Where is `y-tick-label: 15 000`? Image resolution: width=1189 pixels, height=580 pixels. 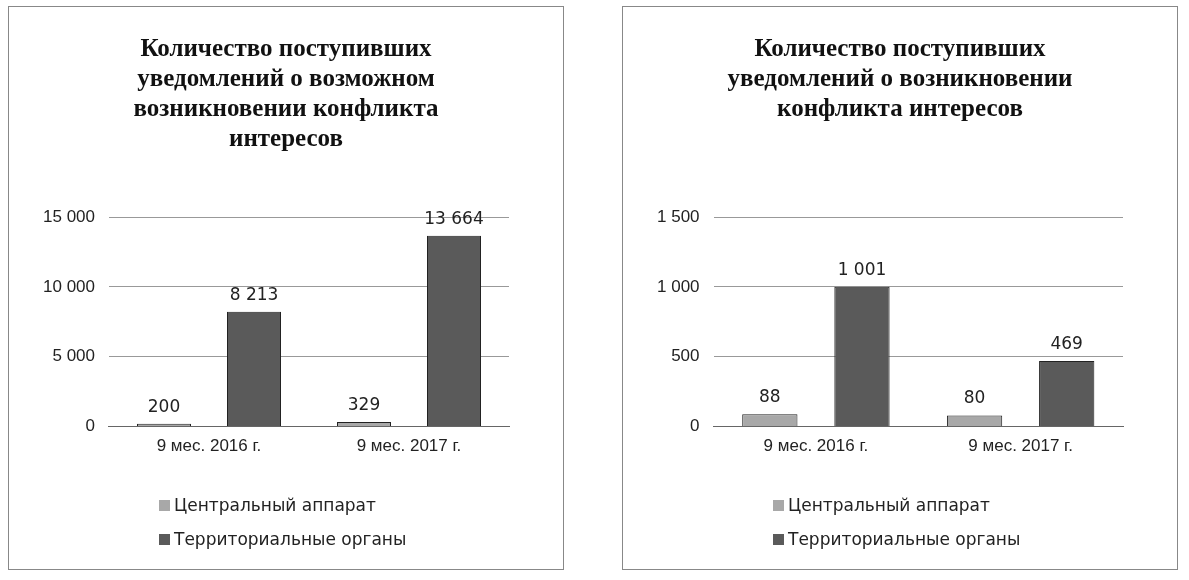
y-tick-label: 15 000 is located at coordinates (69, 216).